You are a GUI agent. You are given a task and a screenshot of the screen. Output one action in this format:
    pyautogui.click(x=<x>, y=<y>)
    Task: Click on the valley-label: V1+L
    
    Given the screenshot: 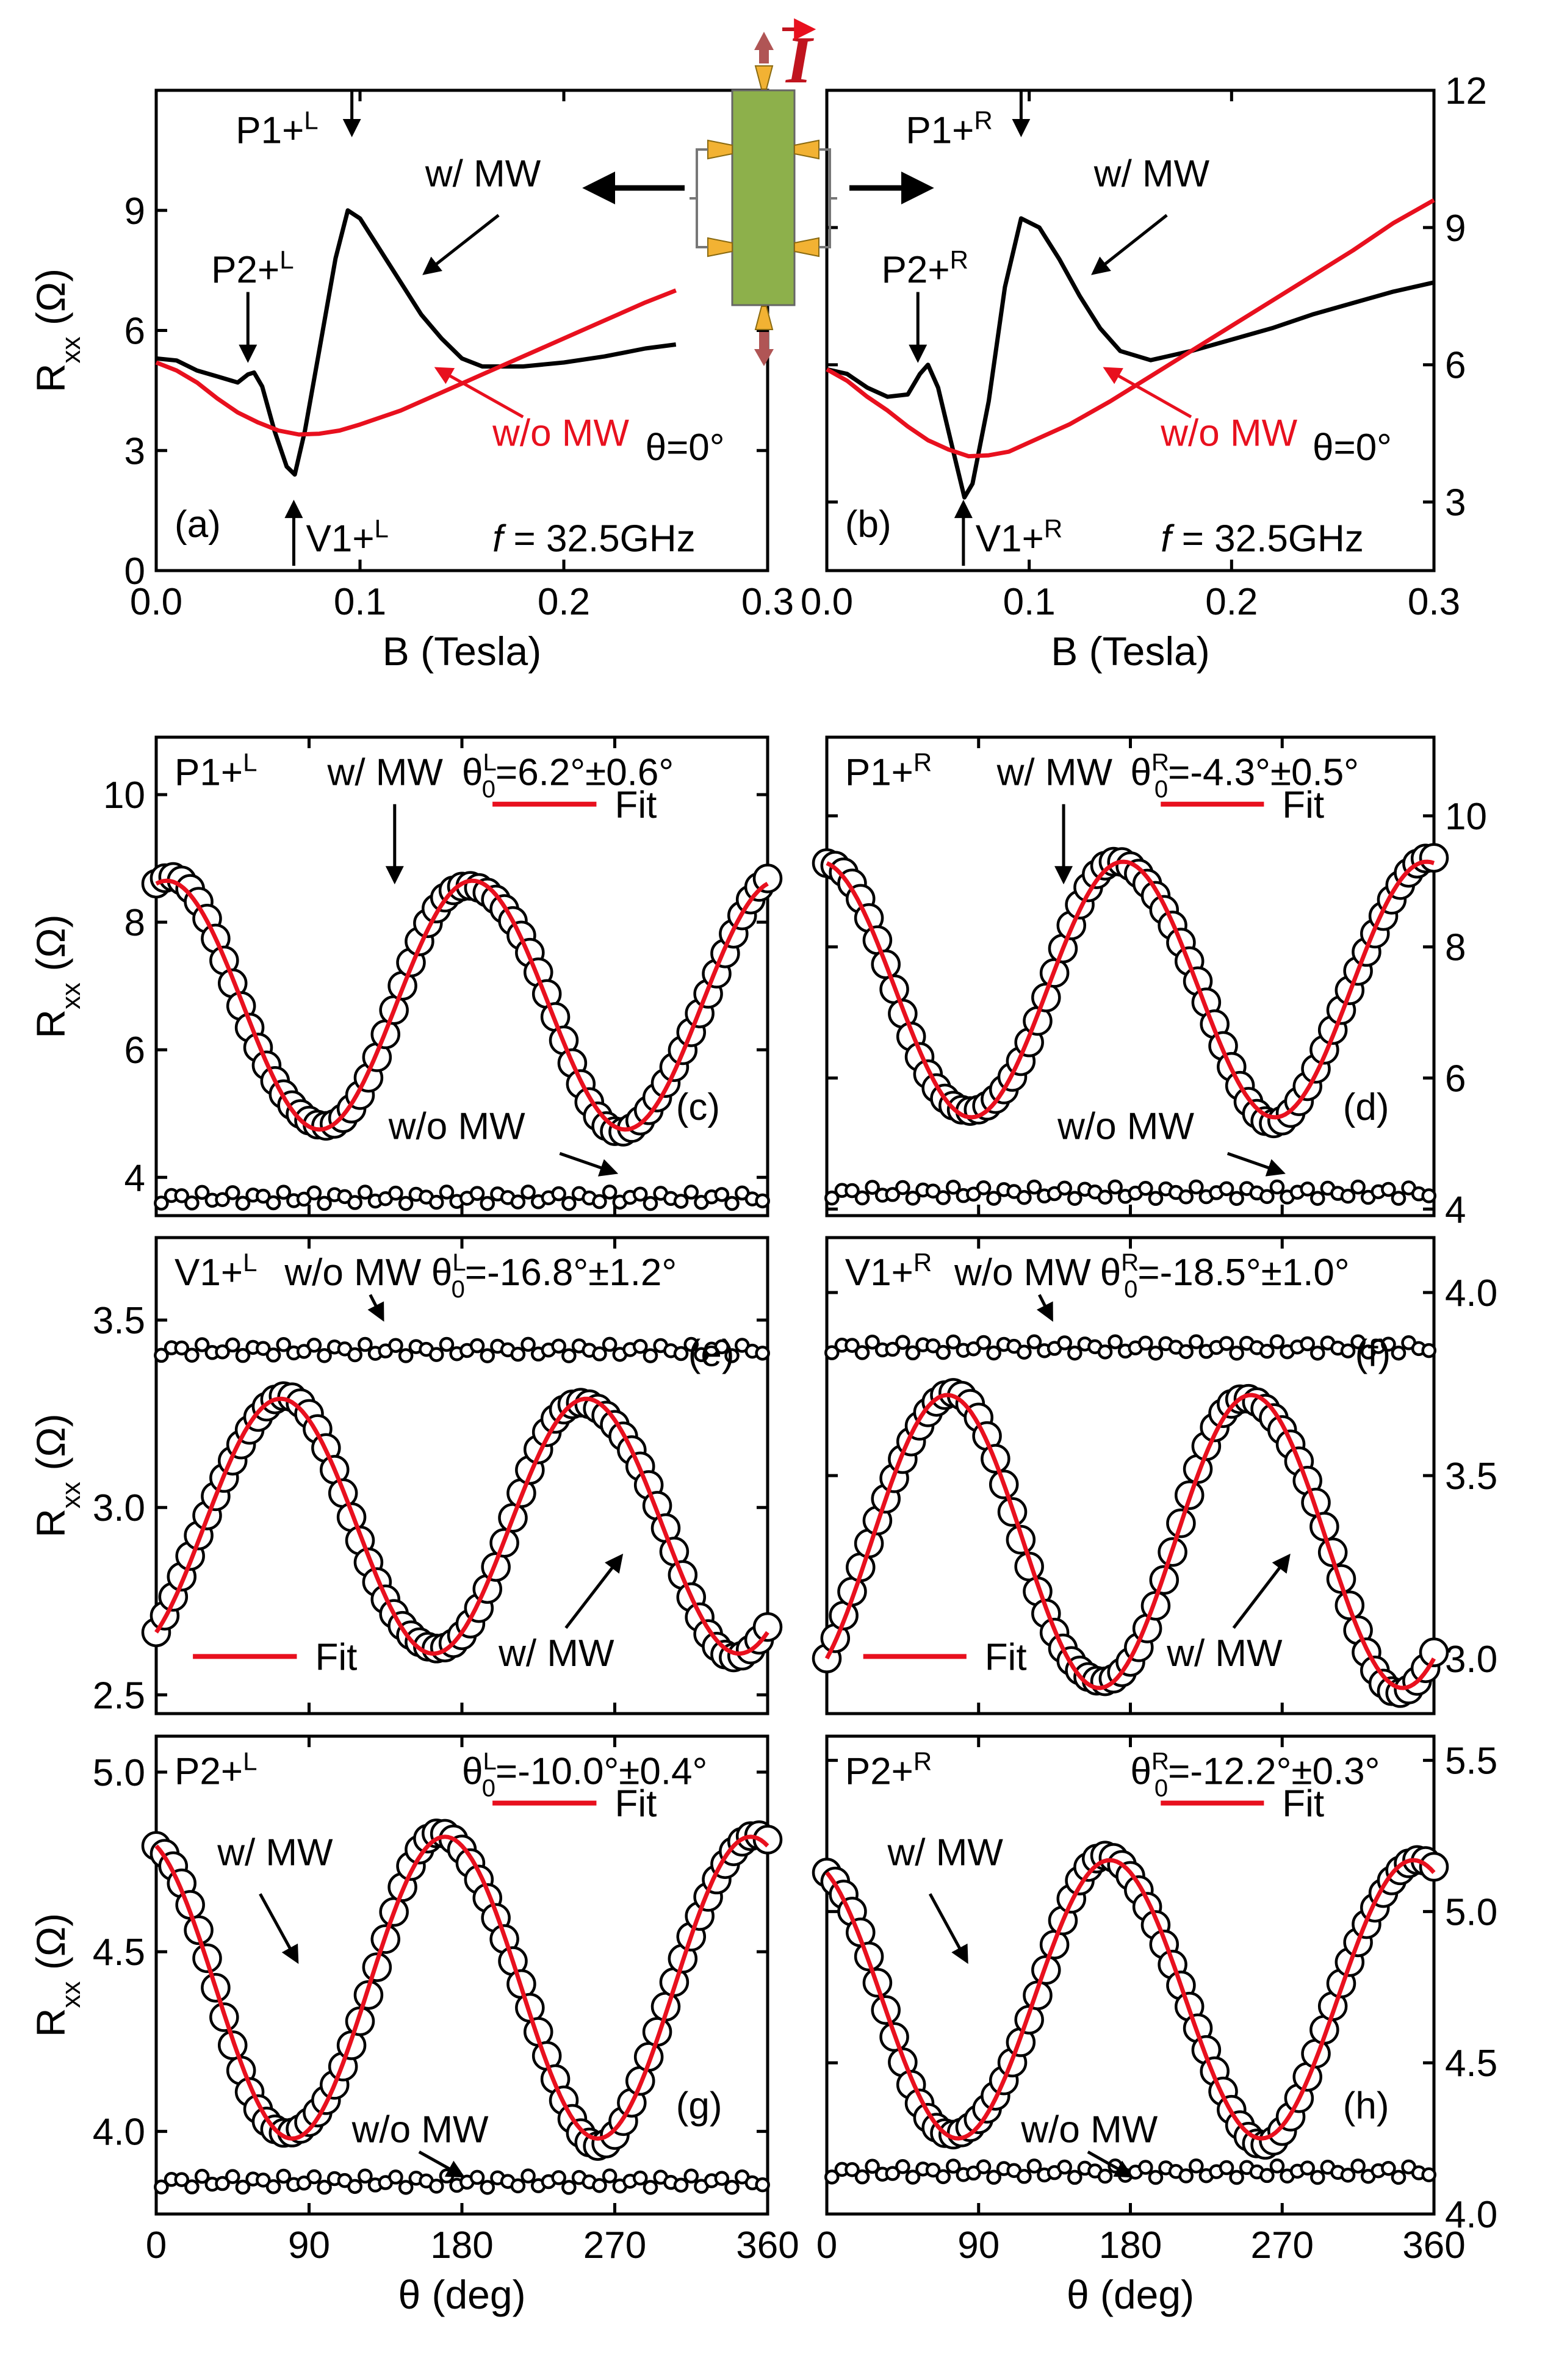 What is the action you would take?
    pyautogui.click(x=347, y=537)
    